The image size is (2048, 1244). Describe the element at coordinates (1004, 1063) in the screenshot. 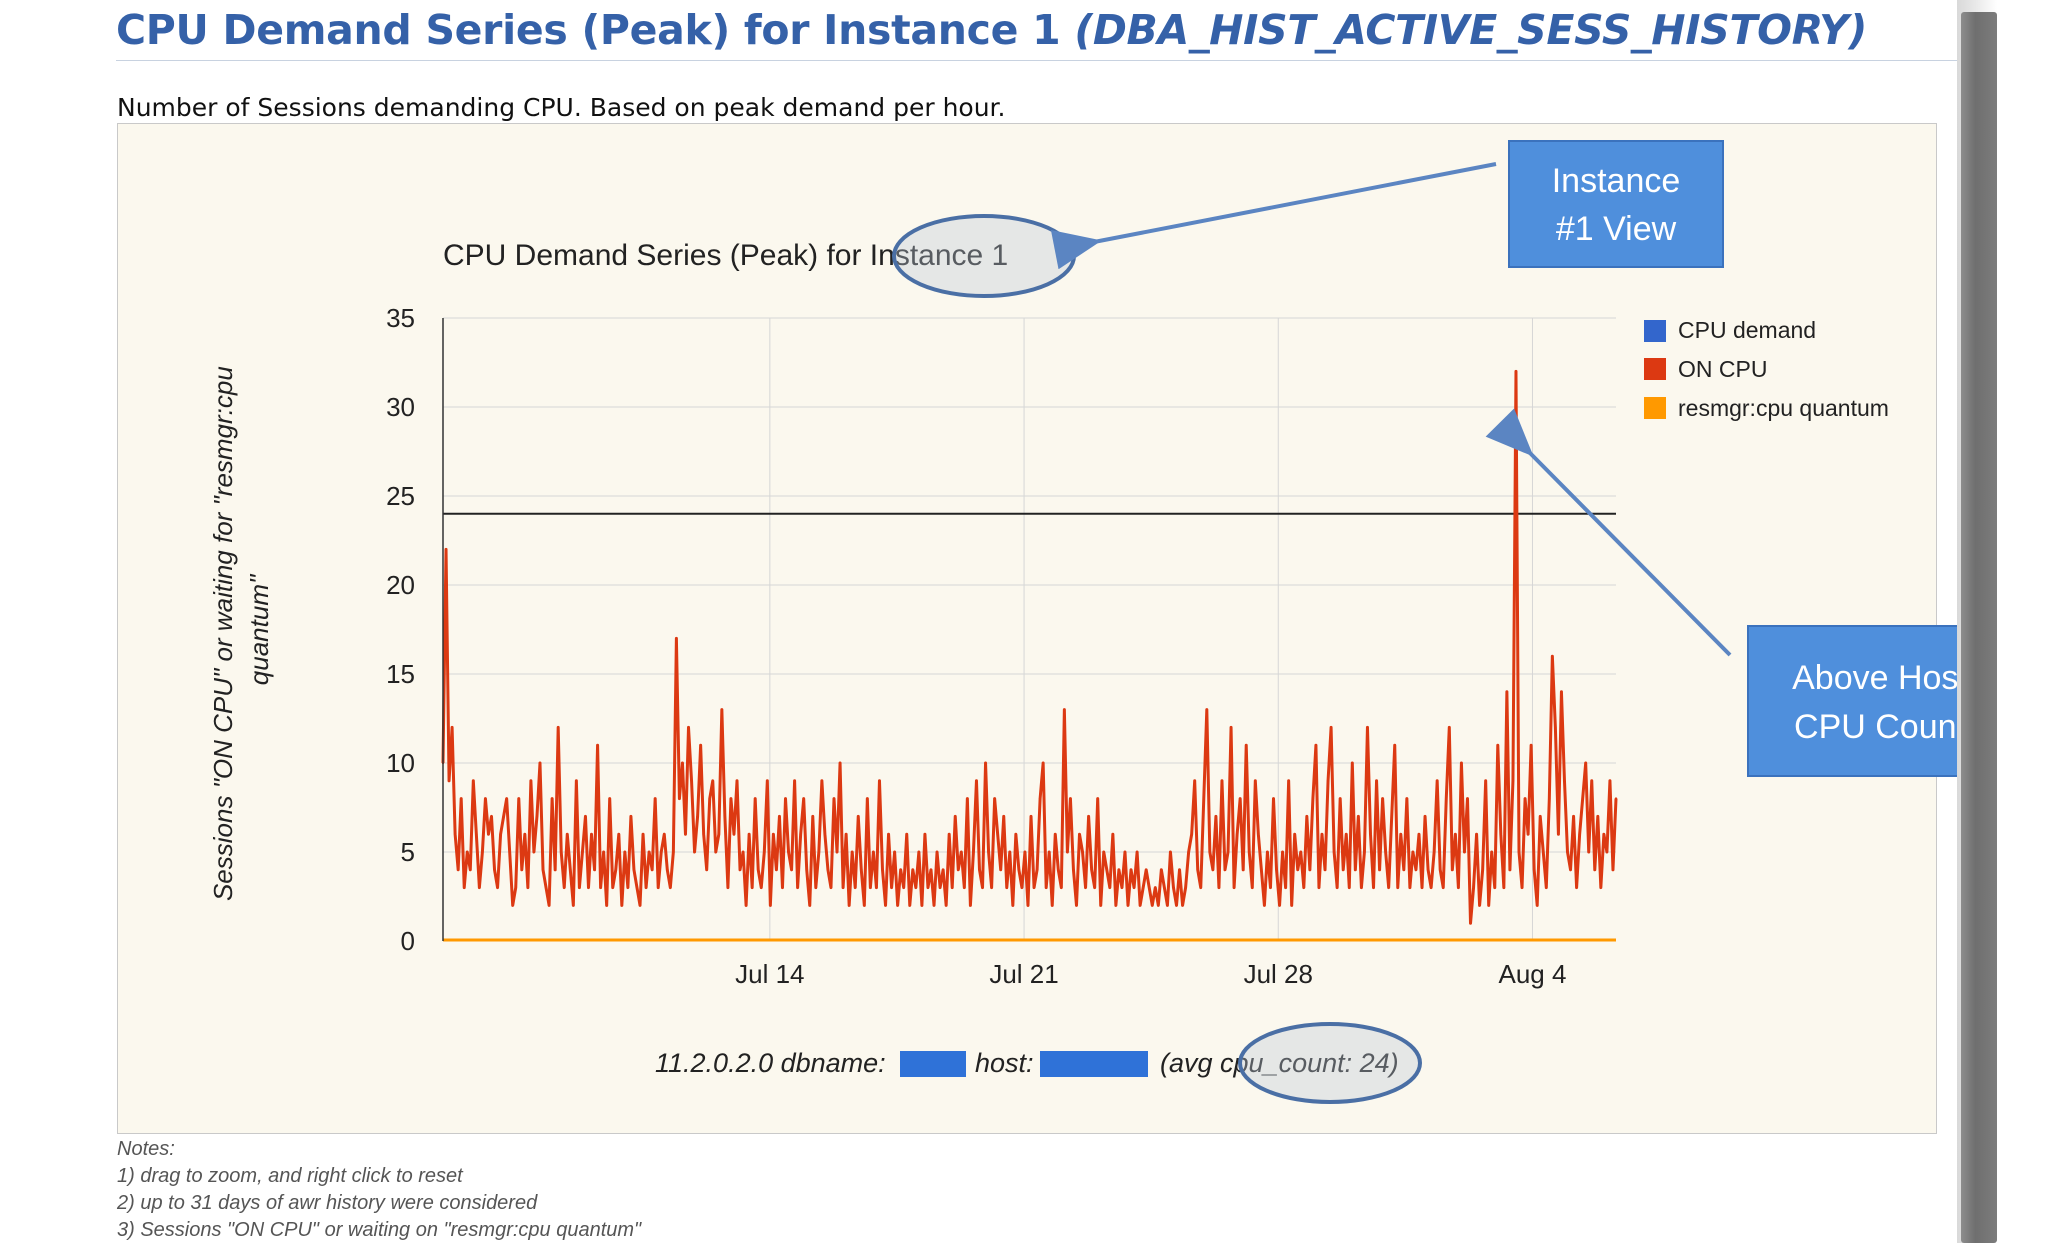

I see `footer-host-label: host:` at that location.